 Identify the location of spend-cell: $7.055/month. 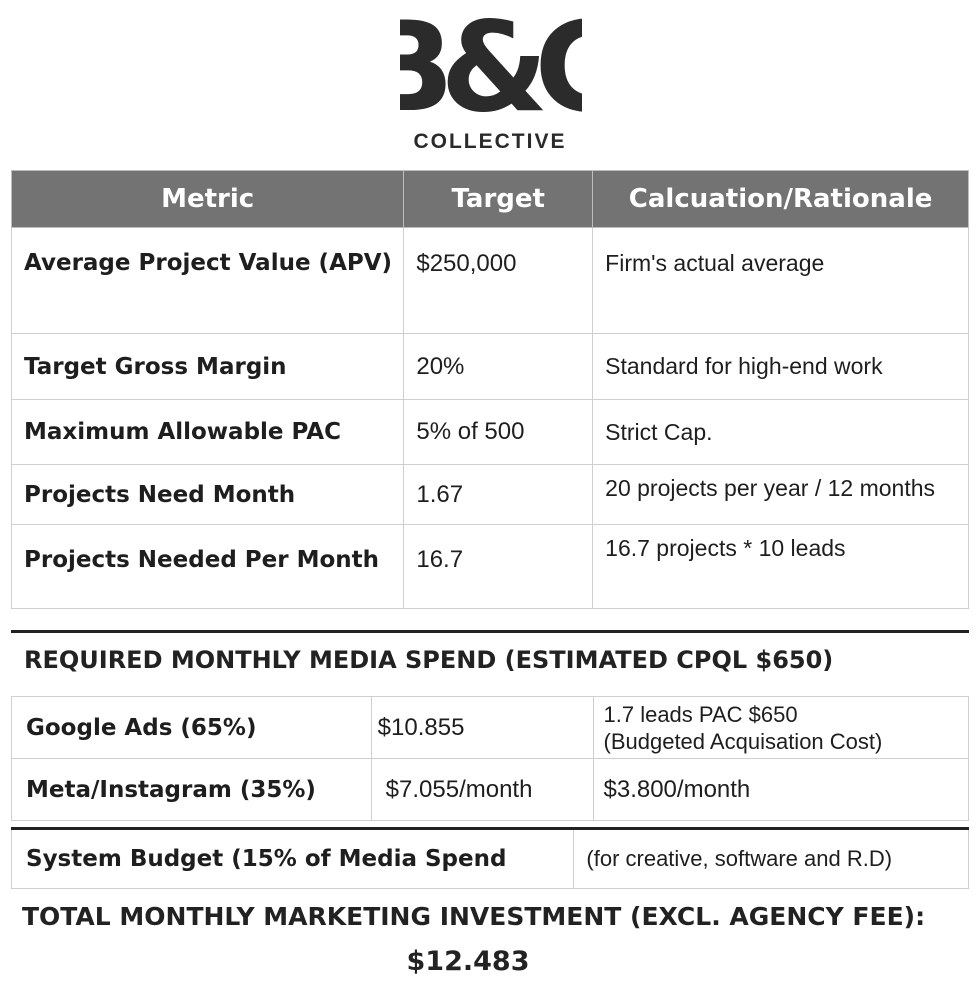
(482, 789).